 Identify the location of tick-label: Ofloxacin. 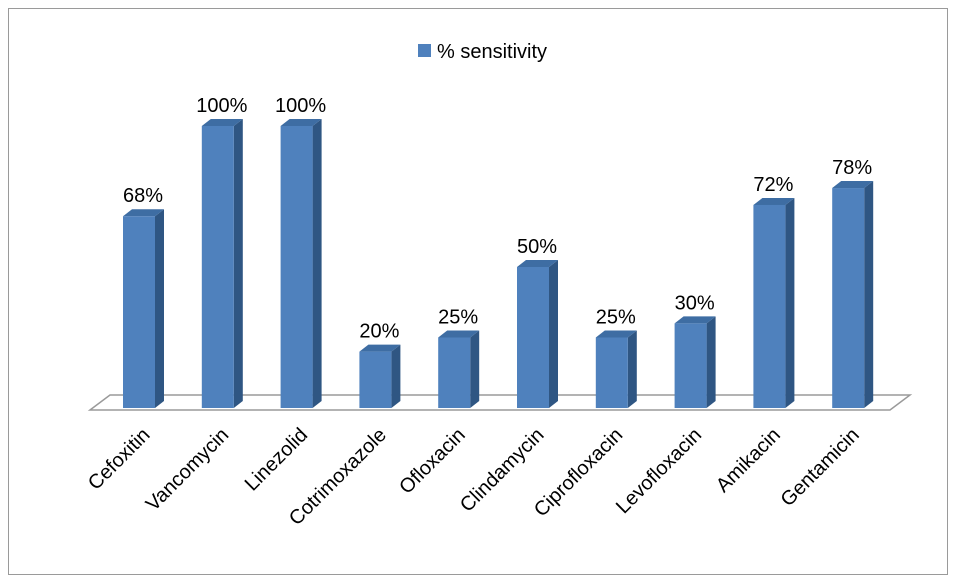
(432, 461).